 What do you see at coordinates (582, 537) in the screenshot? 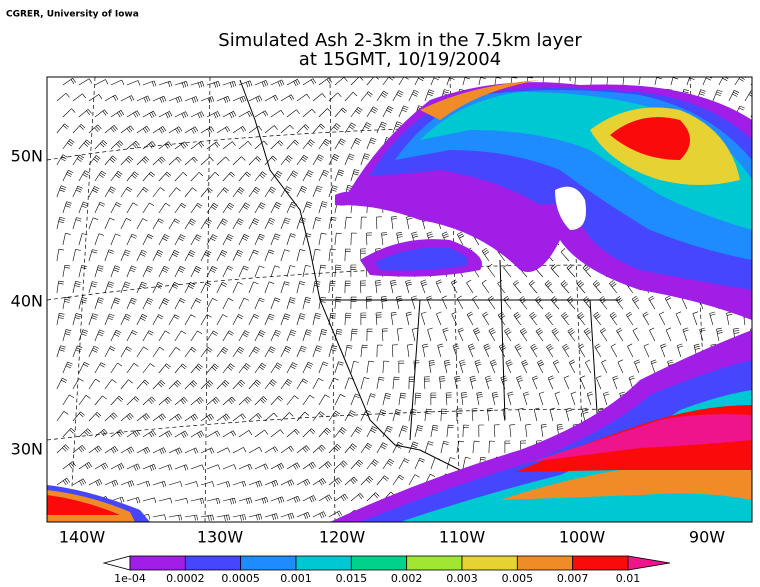
I see `lon-label: 100W` at bounding box center [582, 537].